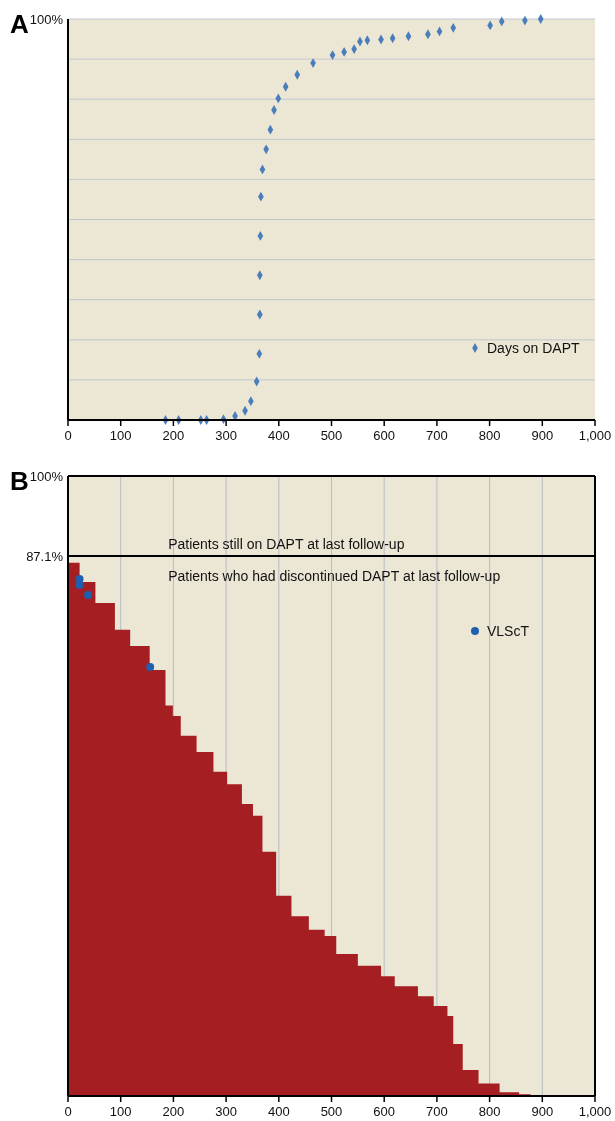  What do you see at coordinates (19, 481) in the screenshot?
I see `chart-title: B` at bounding box center [19, 481].